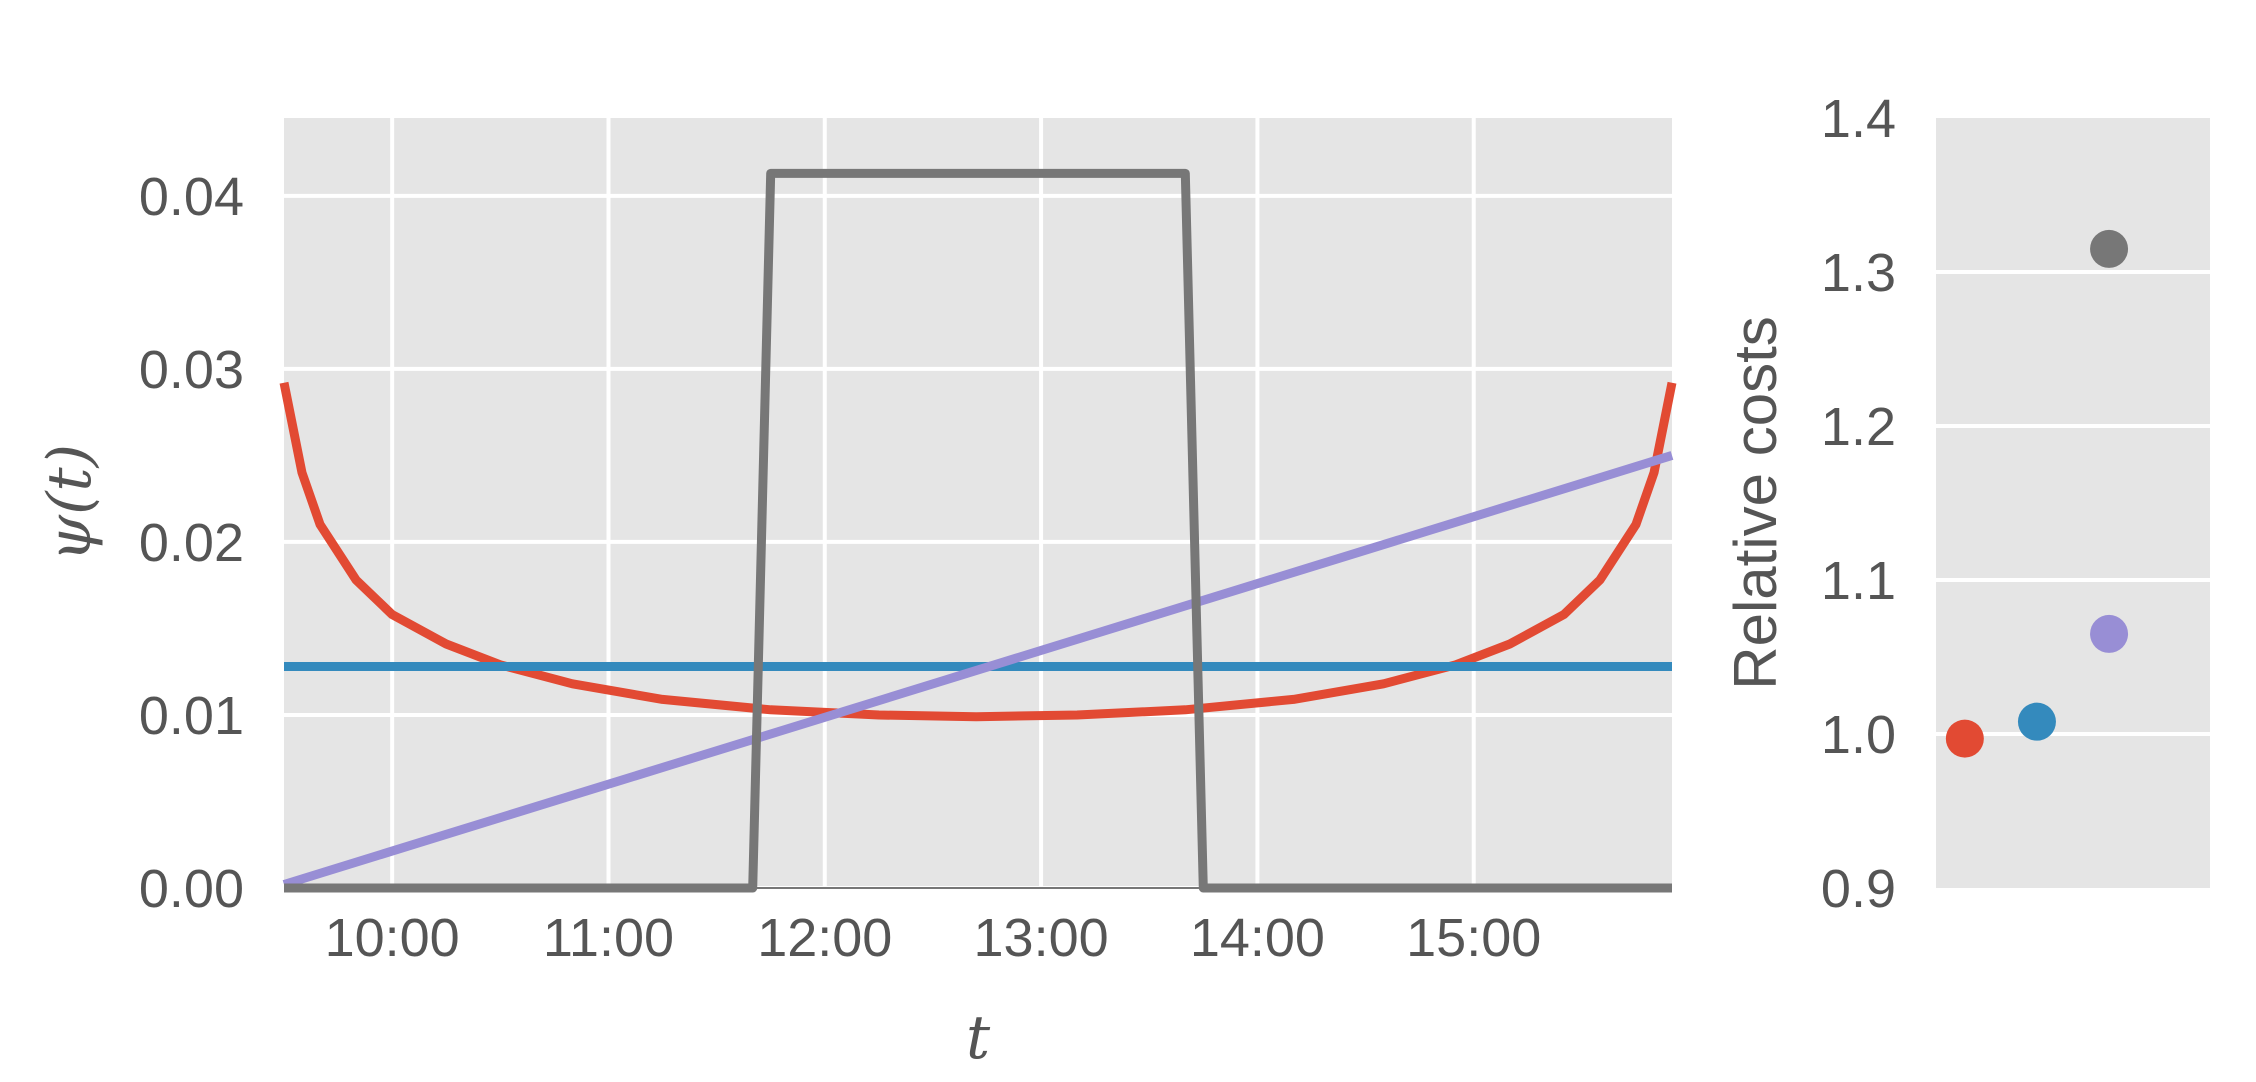  I want to click on relative-costs-y-tick-label: 1.2, so click(1858, 427).